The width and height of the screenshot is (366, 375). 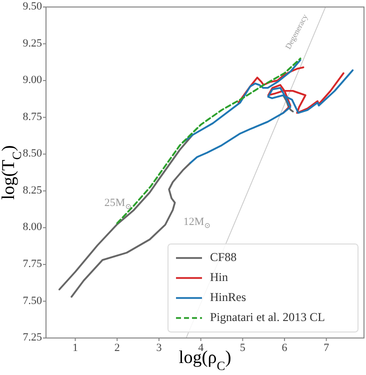 I want to click on legend-label: HinRes, so click(x=228, y=297).